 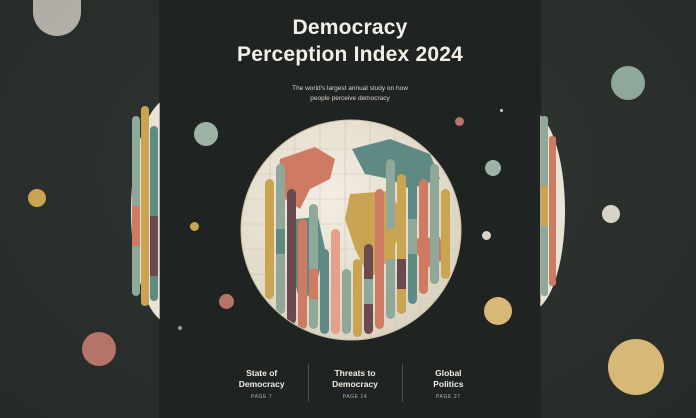 I want to click on section-title: State of Democracy, so click(x=261, y=378).